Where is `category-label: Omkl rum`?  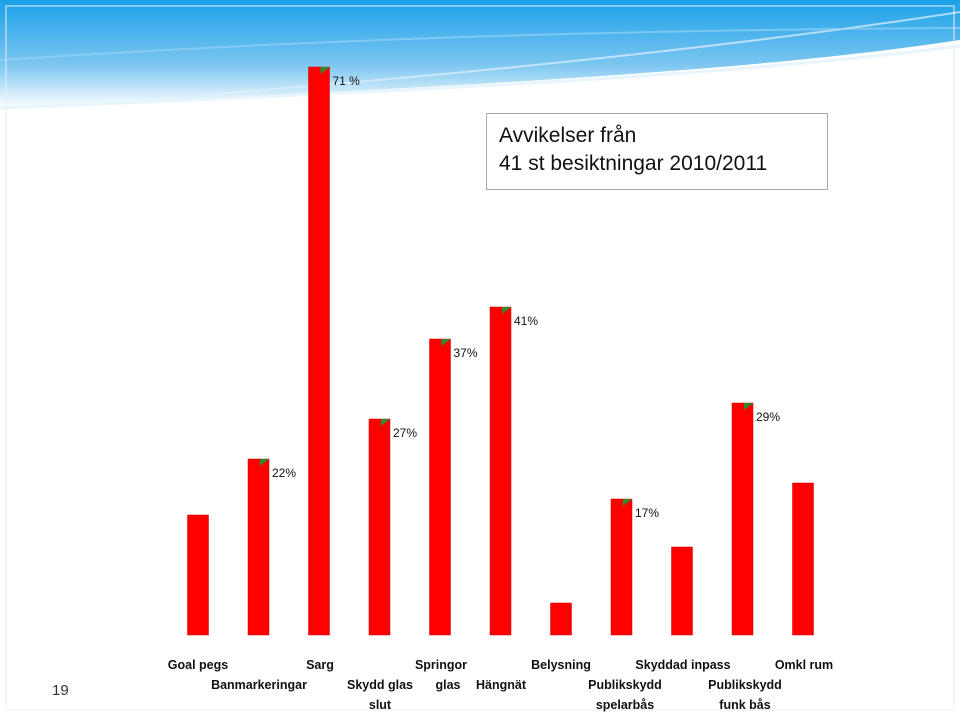 category-label: Omkl rum is located at coordinates (804, 665).